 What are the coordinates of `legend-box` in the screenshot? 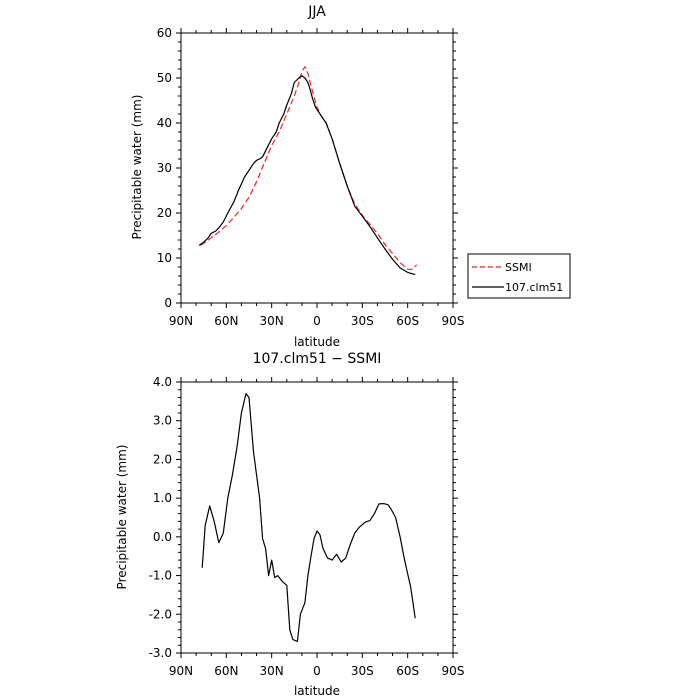 It's located at (519, 276).